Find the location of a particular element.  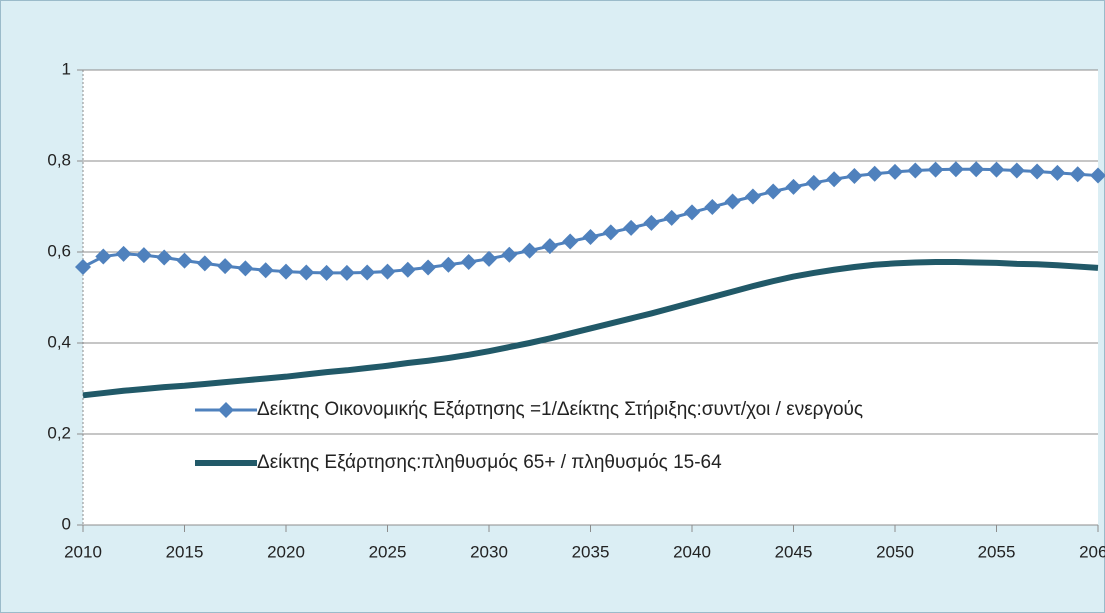

legend-marker is located at coordinates (226, 410).